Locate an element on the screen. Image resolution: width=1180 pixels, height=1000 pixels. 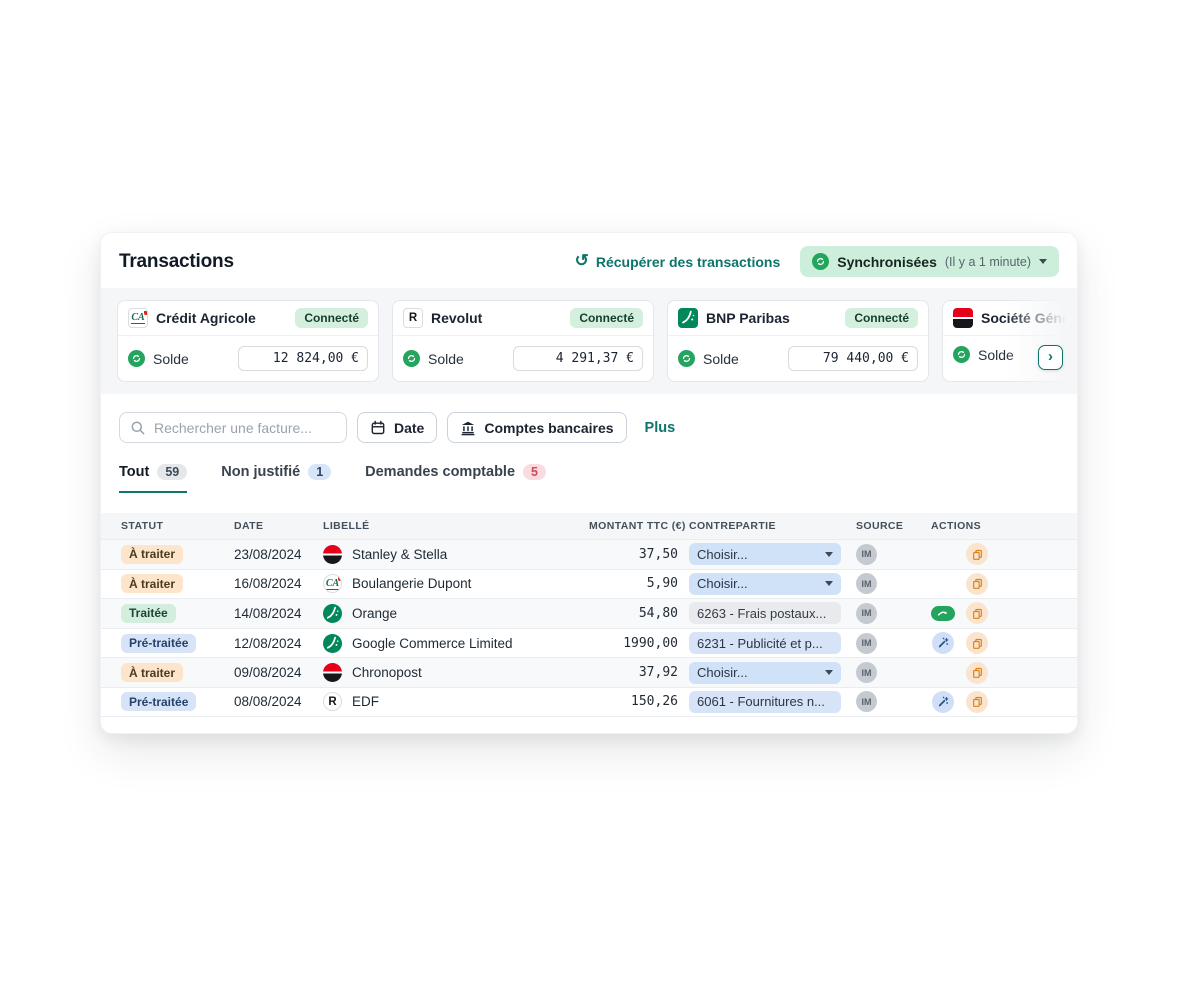
search-input is located at coordinates (245, 427).